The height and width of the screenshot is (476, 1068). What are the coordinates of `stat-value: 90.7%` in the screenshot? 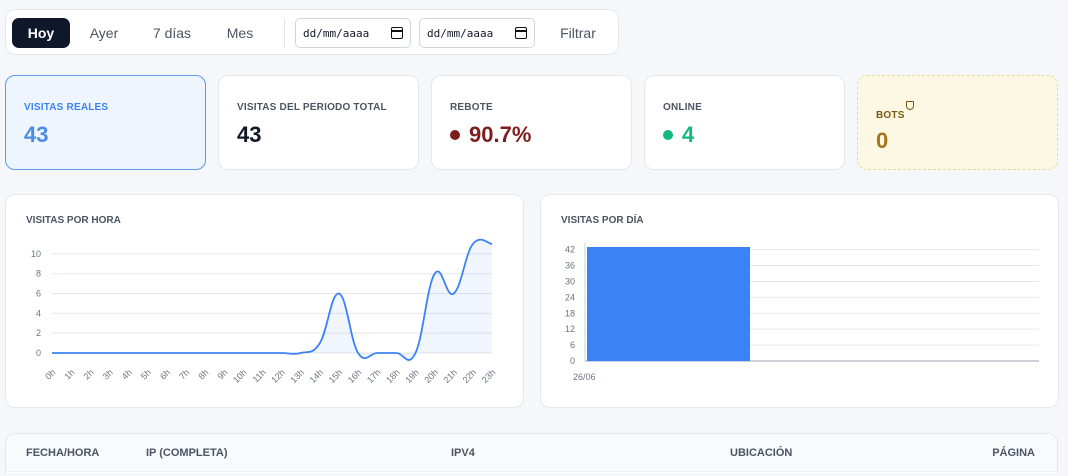 It's located at (500, 134).